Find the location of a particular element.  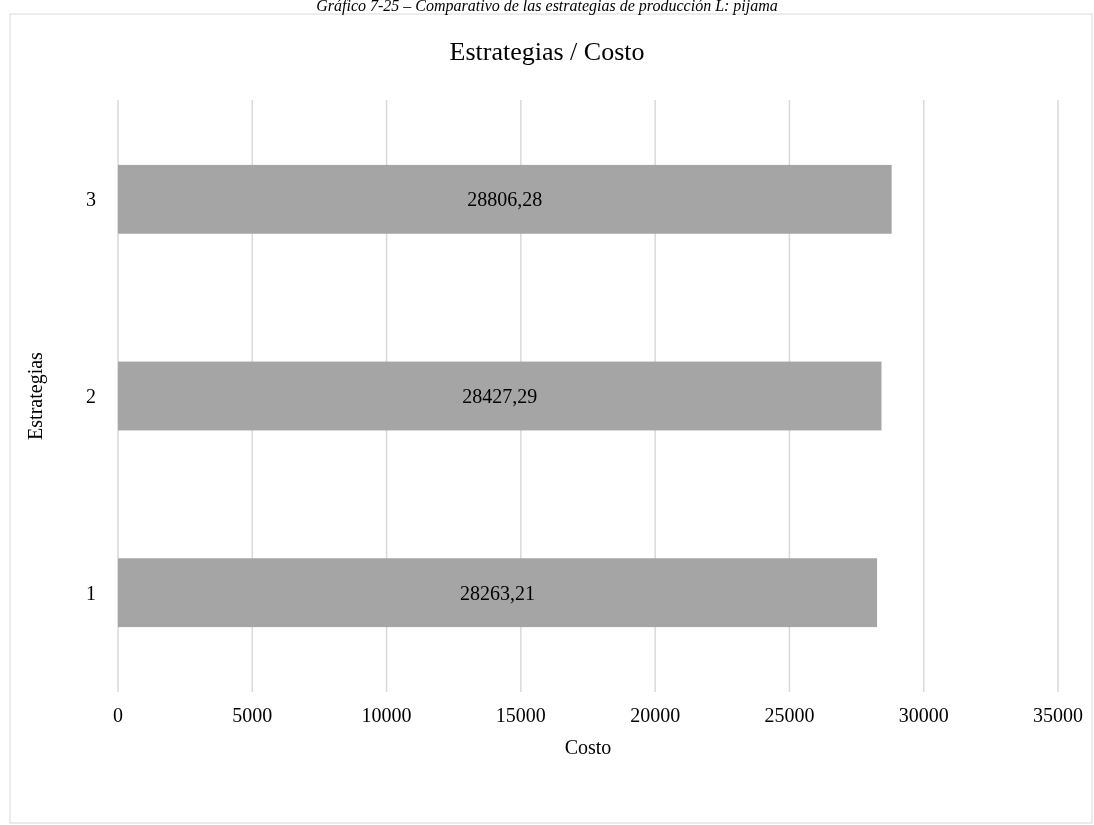

y-tick-label: 1 is located at coordinates (91, 592).